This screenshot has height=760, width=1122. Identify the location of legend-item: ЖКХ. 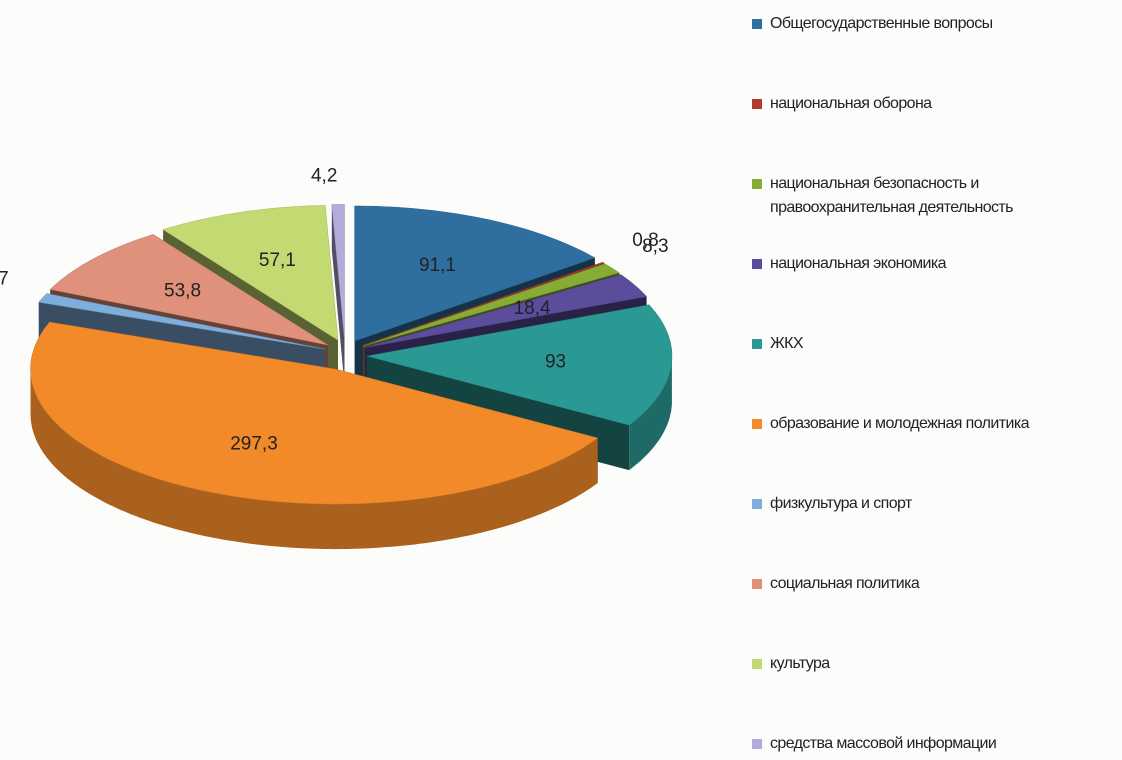
(917, 344).